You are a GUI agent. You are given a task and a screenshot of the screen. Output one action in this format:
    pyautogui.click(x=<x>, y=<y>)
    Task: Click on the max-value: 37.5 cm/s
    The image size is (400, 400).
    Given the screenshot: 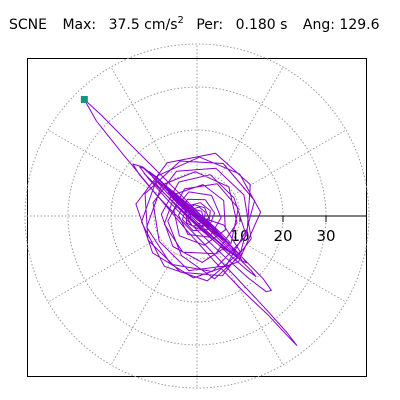 What is the action you would take?
    pyautogui.click(x=143, y=25)
    